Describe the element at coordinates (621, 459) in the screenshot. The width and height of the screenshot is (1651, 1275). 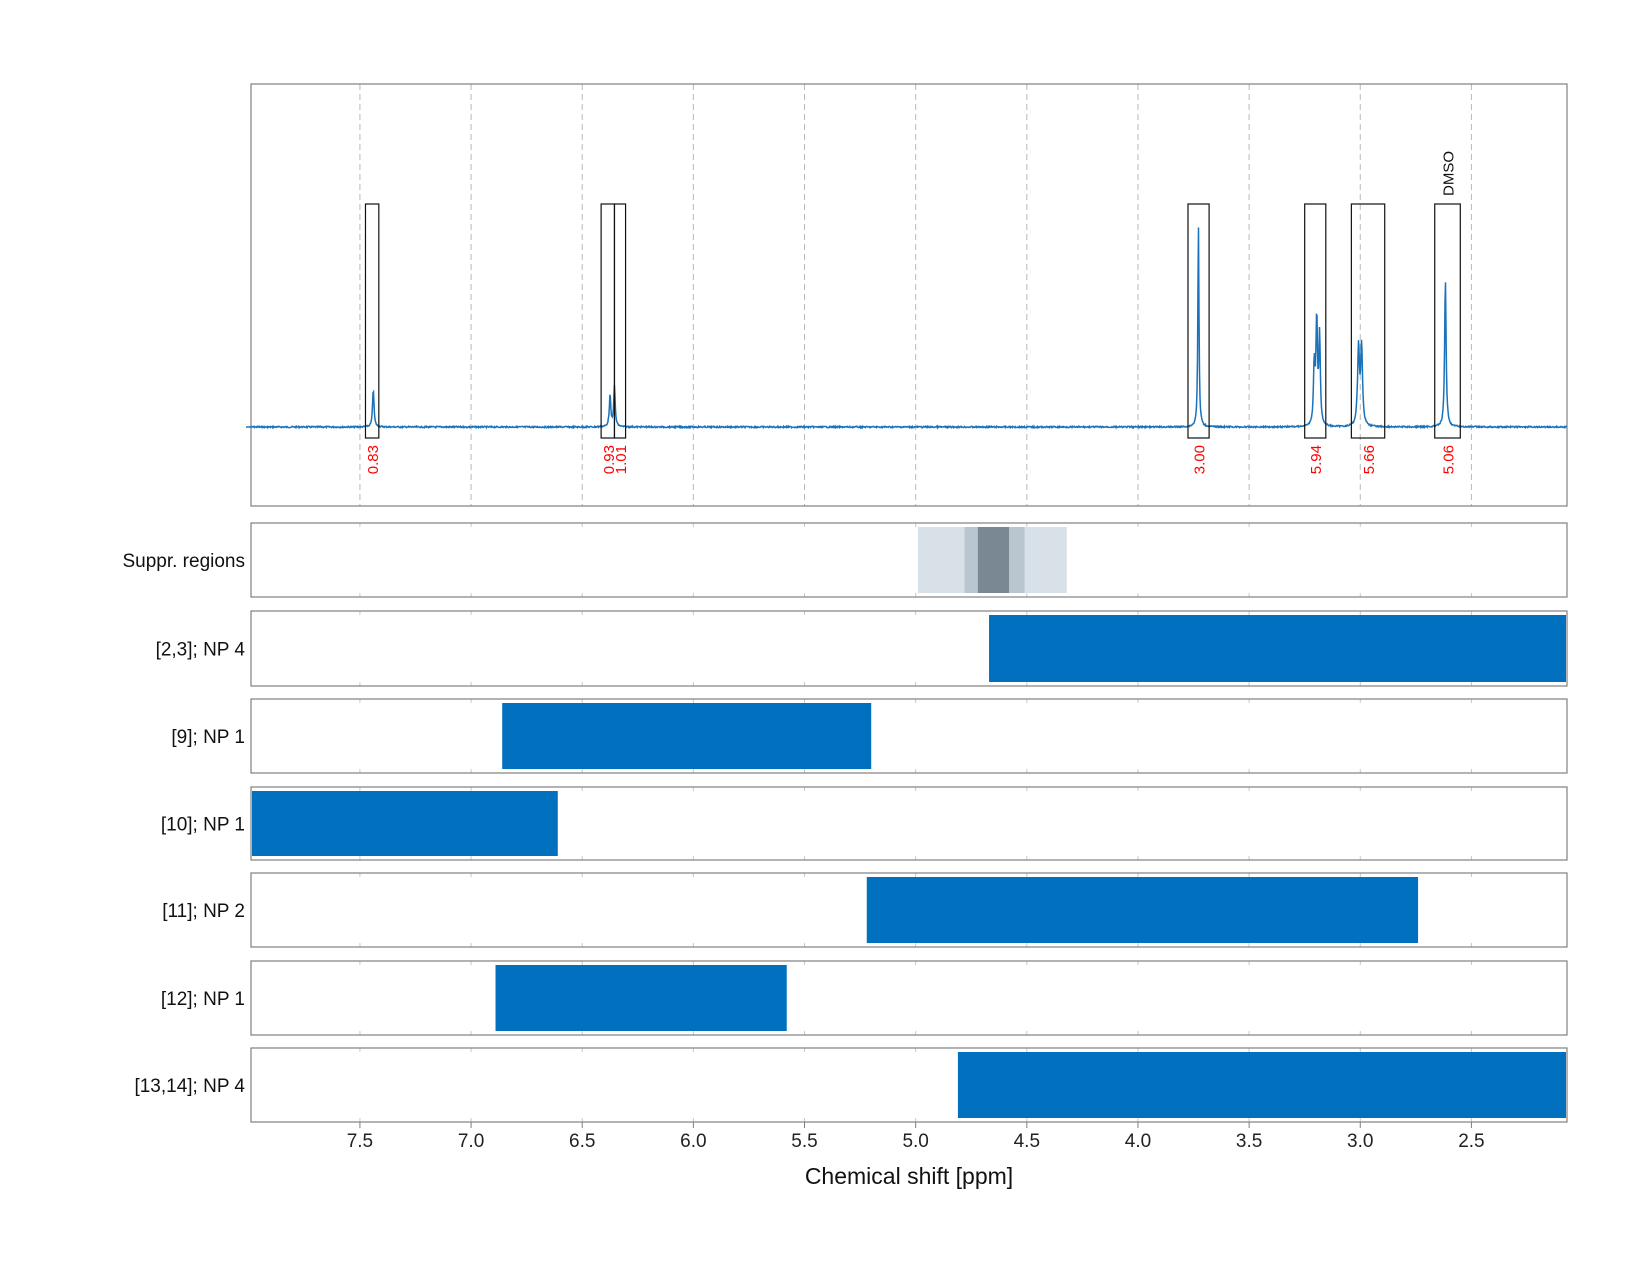
I see `integral-value-2: 1.01` at that location.